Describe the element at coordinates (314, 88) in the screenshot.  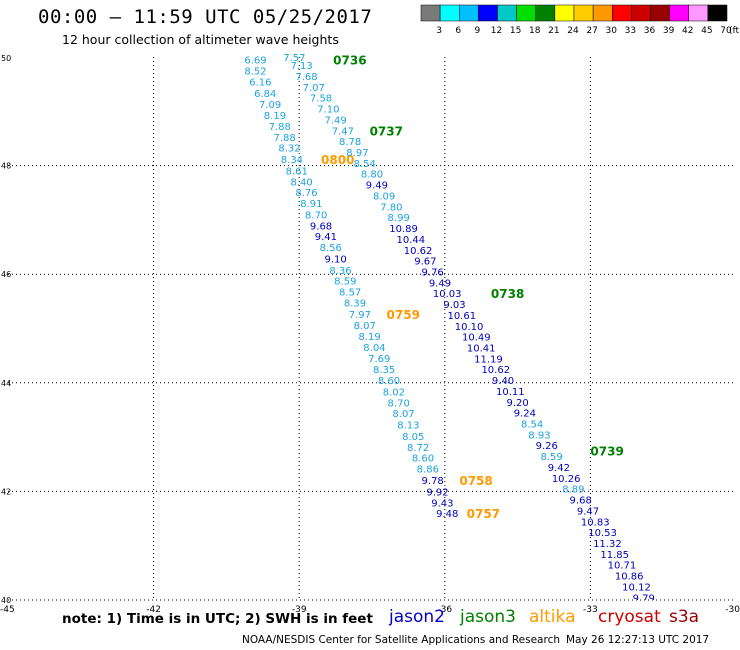
I see `swh-value-point: 7.07` at that location.